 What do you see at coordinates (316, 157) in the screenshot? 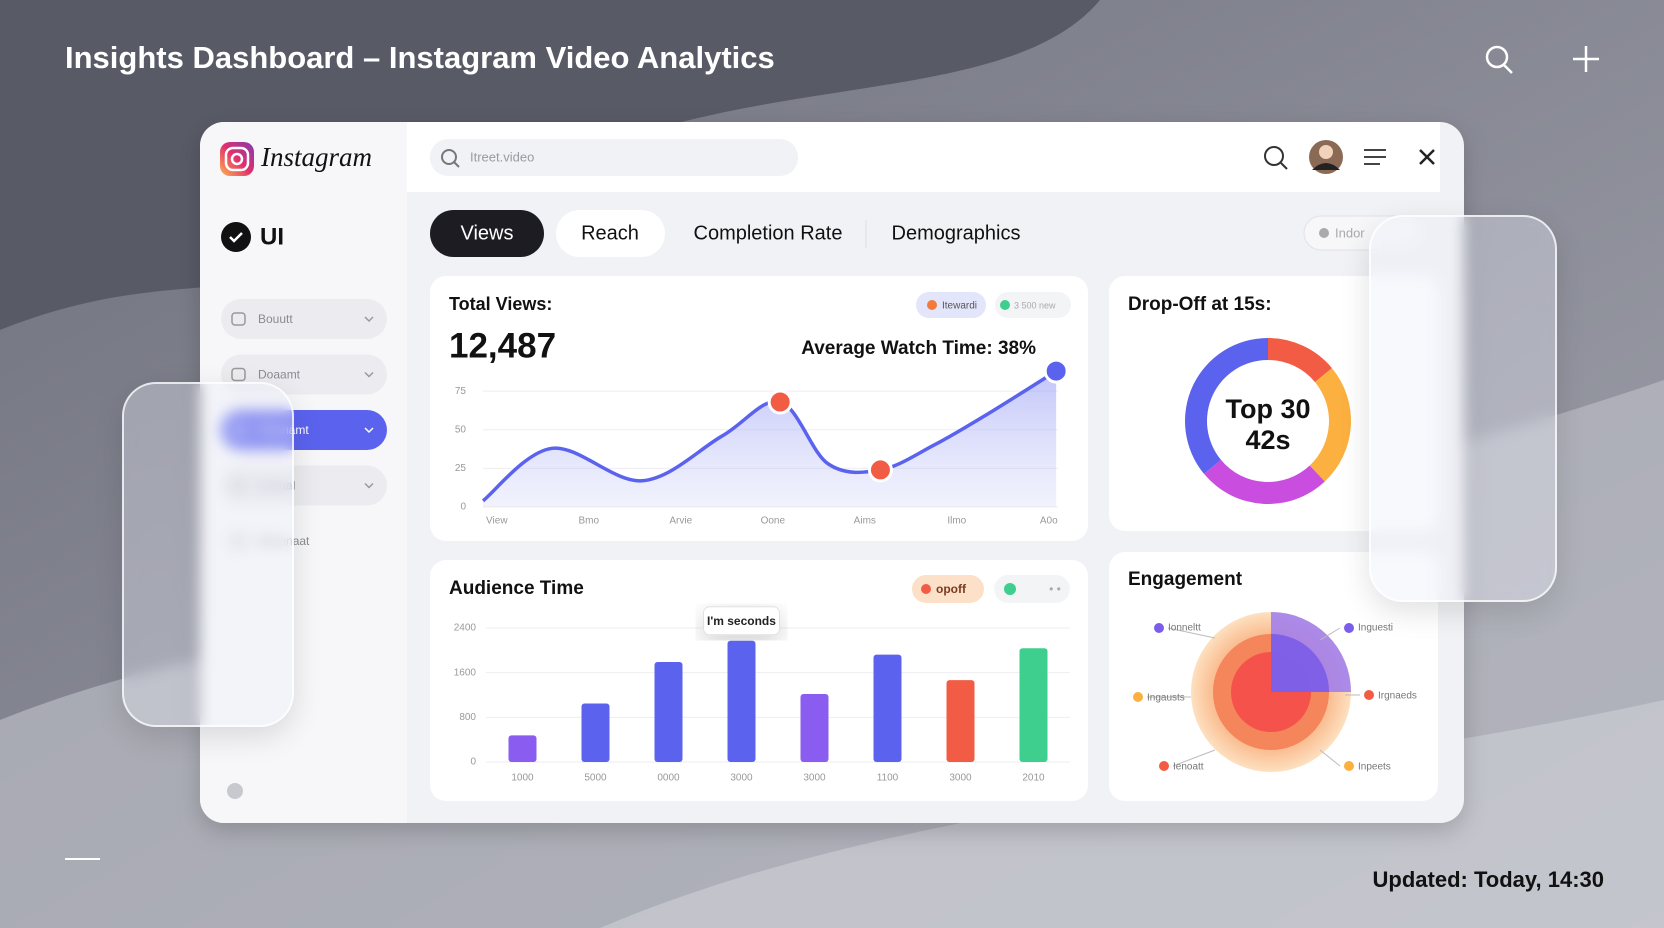
I see `brand-name: Instagram` at bounding box center [316, 157].